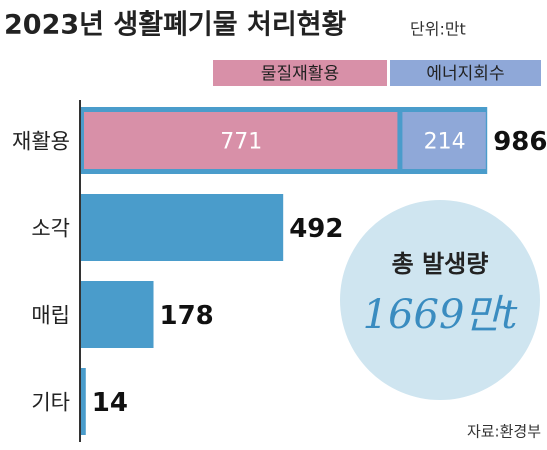  Describe the element at coordinates (41, 142) in the screenshot. I see `y-tick-label: 재활용` at that location.